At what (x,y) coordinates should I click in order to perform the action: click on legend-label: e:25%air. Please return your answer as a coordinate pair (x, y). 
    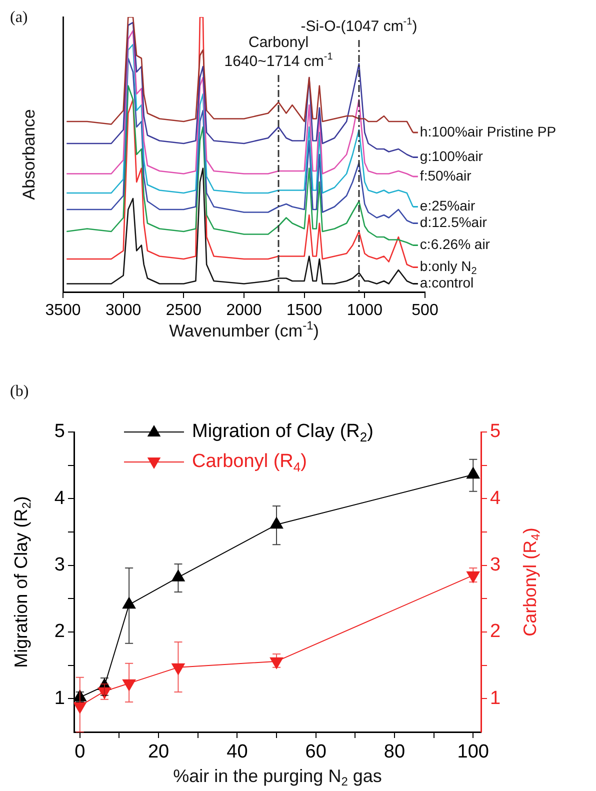
    Looking at the image, I should click on (448, 206).